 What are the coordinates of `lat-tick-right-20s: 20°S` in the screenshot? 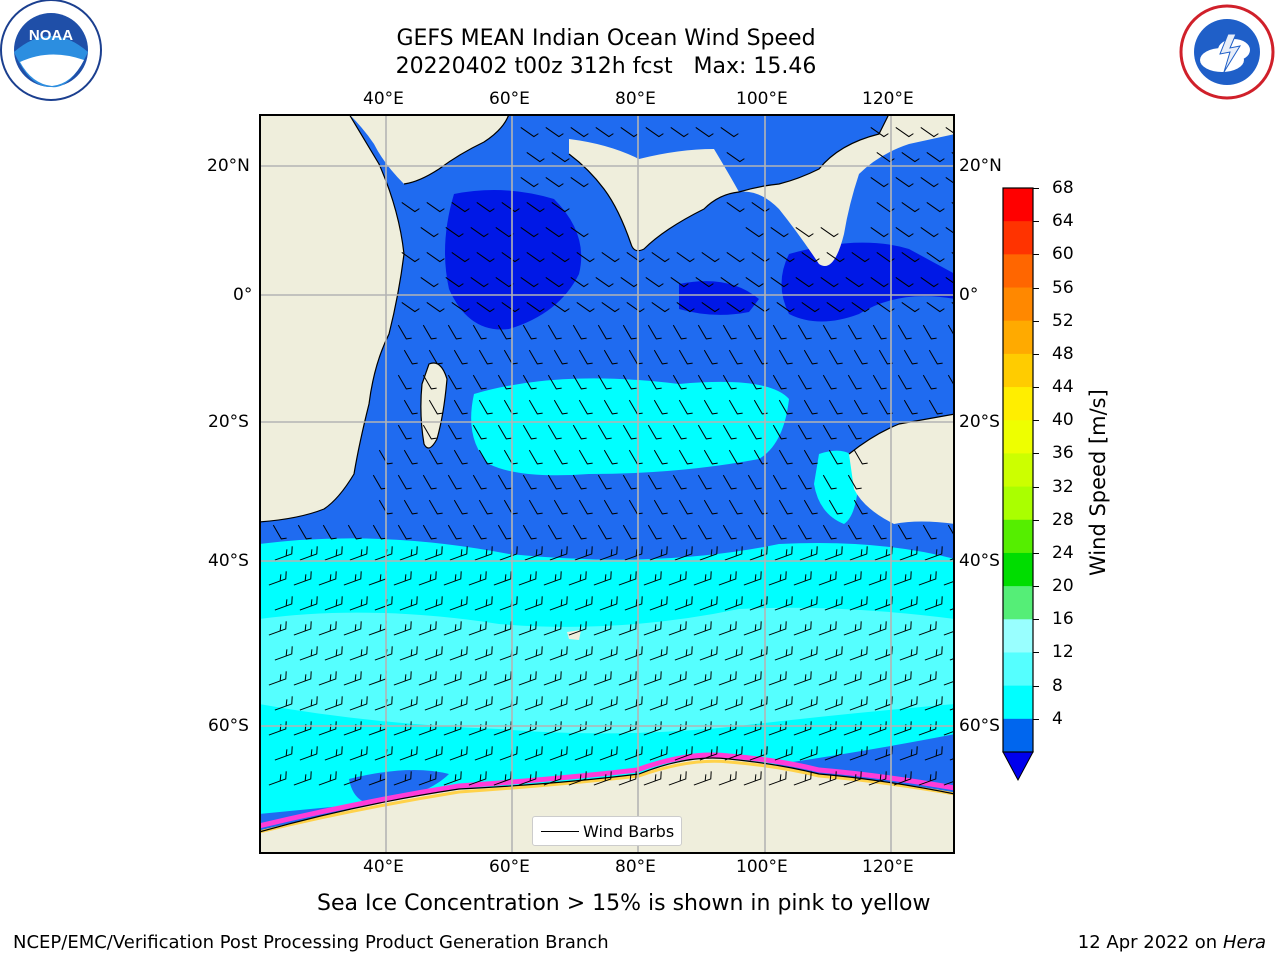 It's located at (979, 422).